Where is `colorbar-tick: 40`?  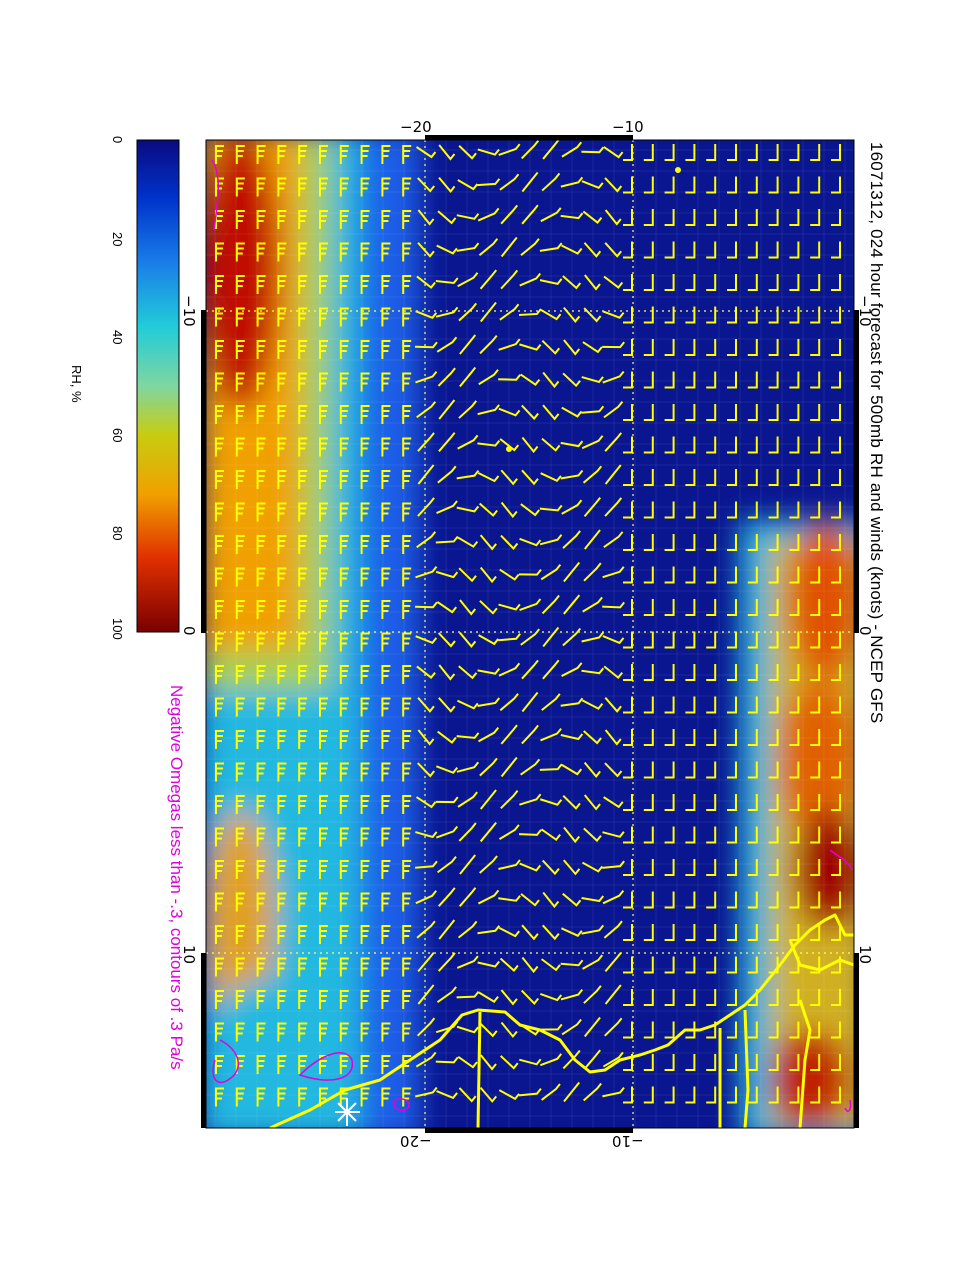 colorbar-tick: 40 is located at coordinates (117, 337).